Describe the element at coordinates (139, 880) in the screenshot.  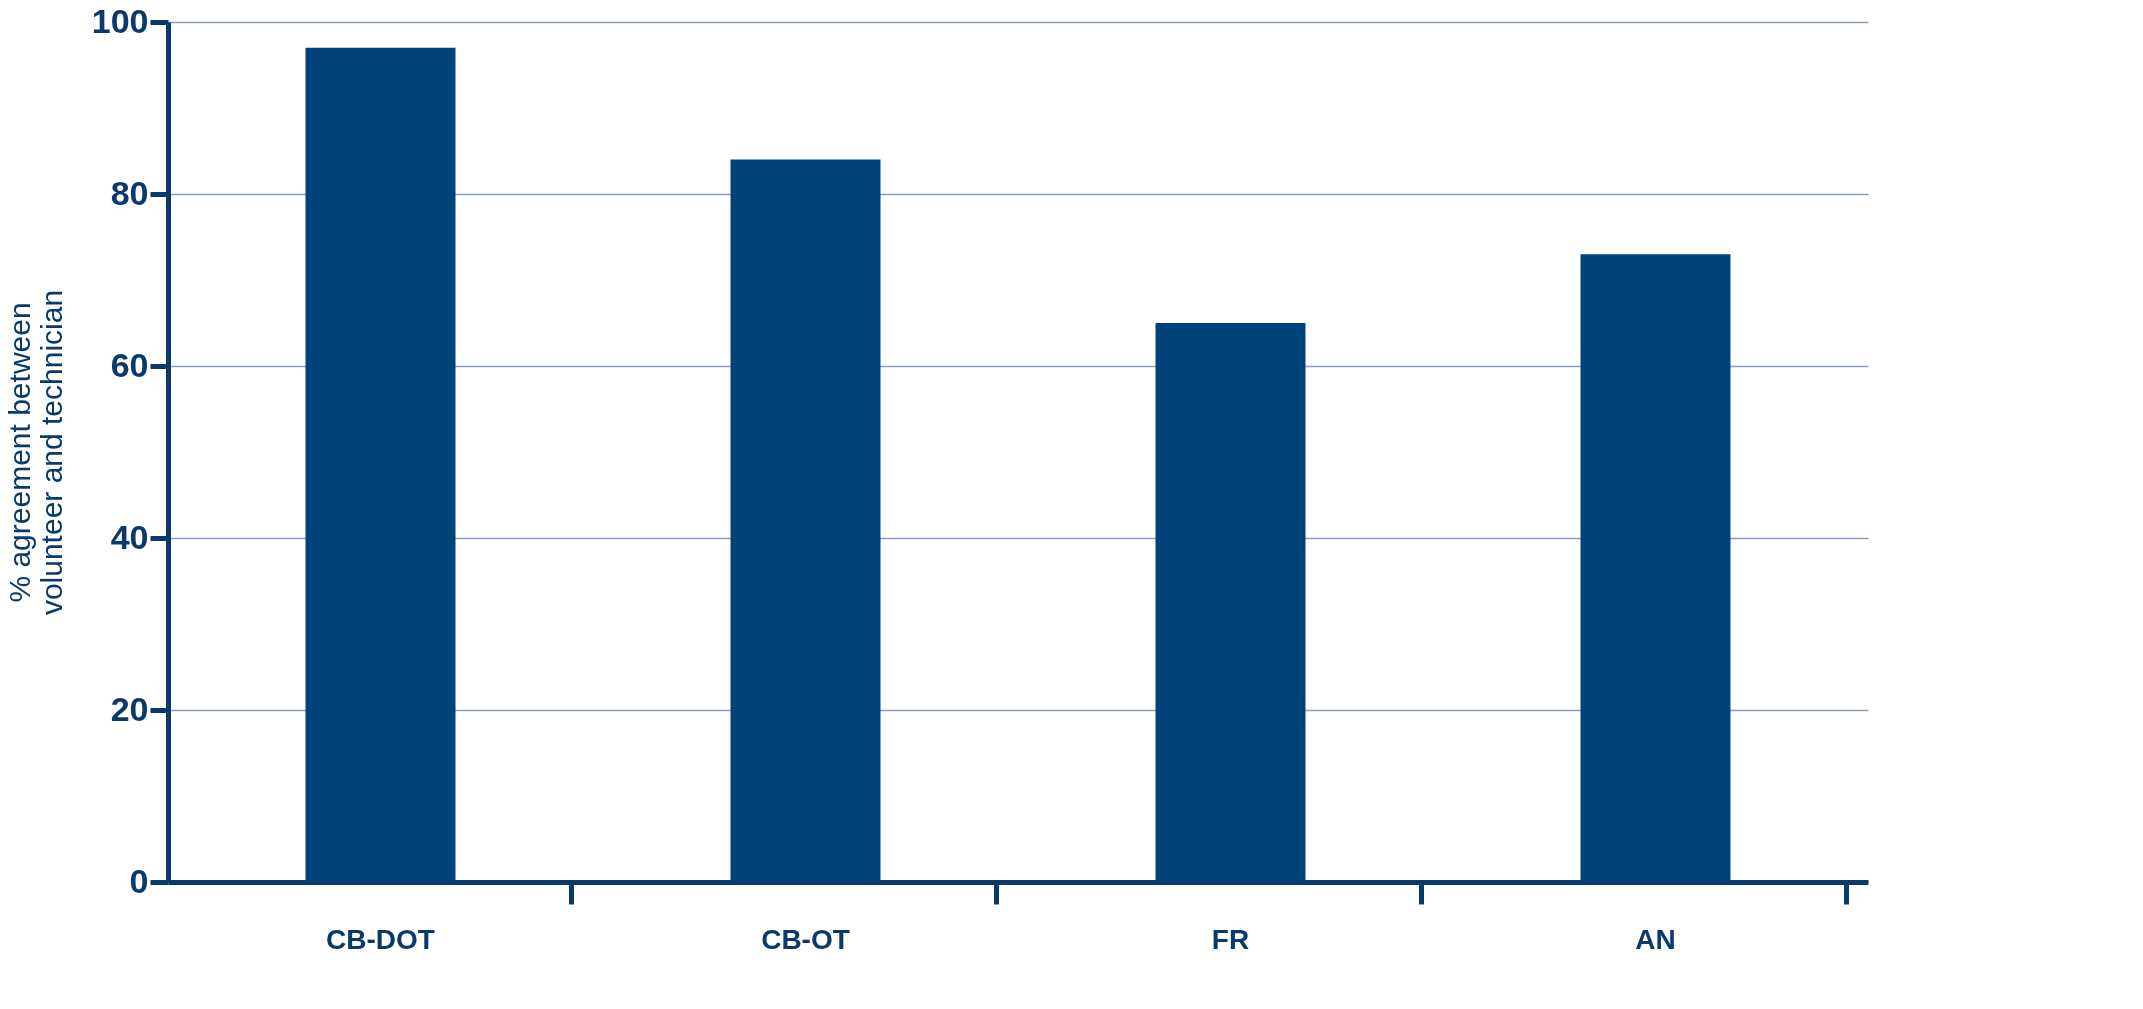
I see `y-tick-label: 0` at that location.